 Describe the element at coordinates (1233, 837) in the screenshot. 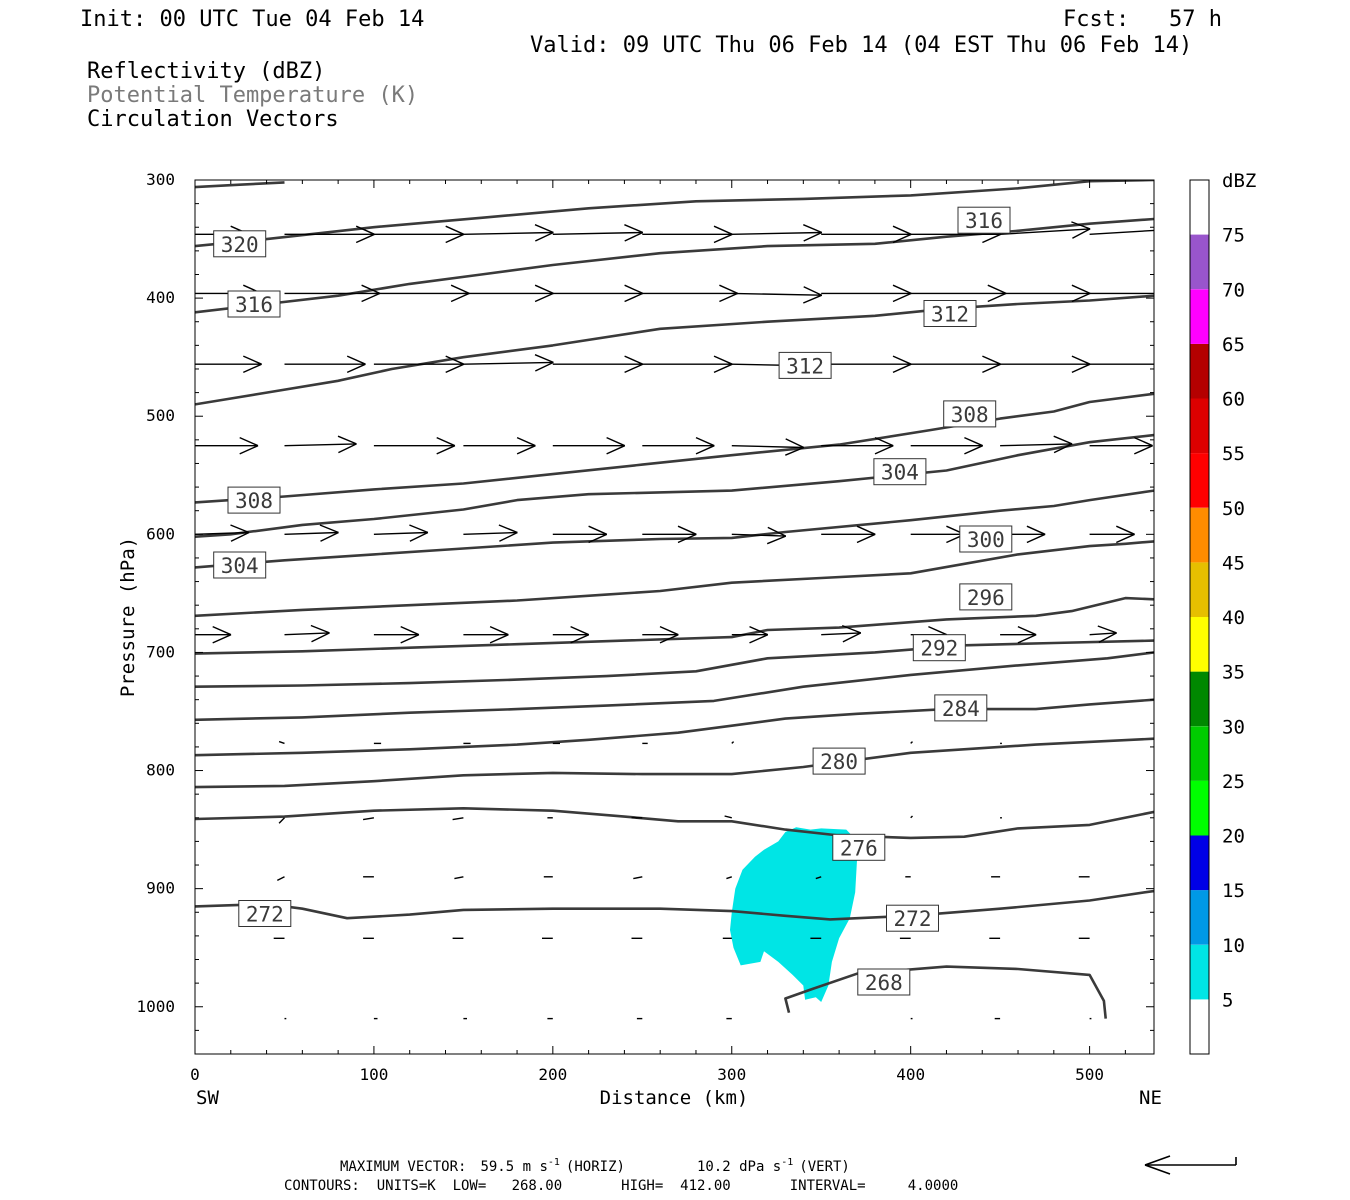

I see `colorbar-level-label: 20` at that location.